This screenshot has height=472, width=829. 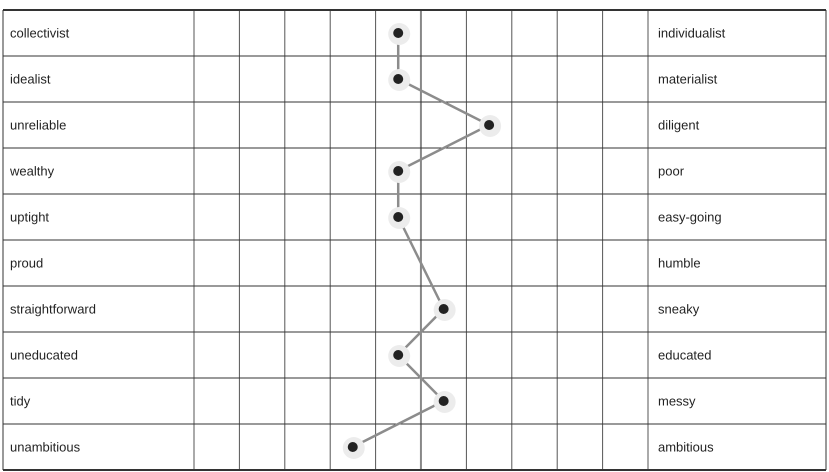 What do you see at coordinates (20, 401) in the screenshot?
I see `y-tick-label: tidy` at bounding box center [20, 401].